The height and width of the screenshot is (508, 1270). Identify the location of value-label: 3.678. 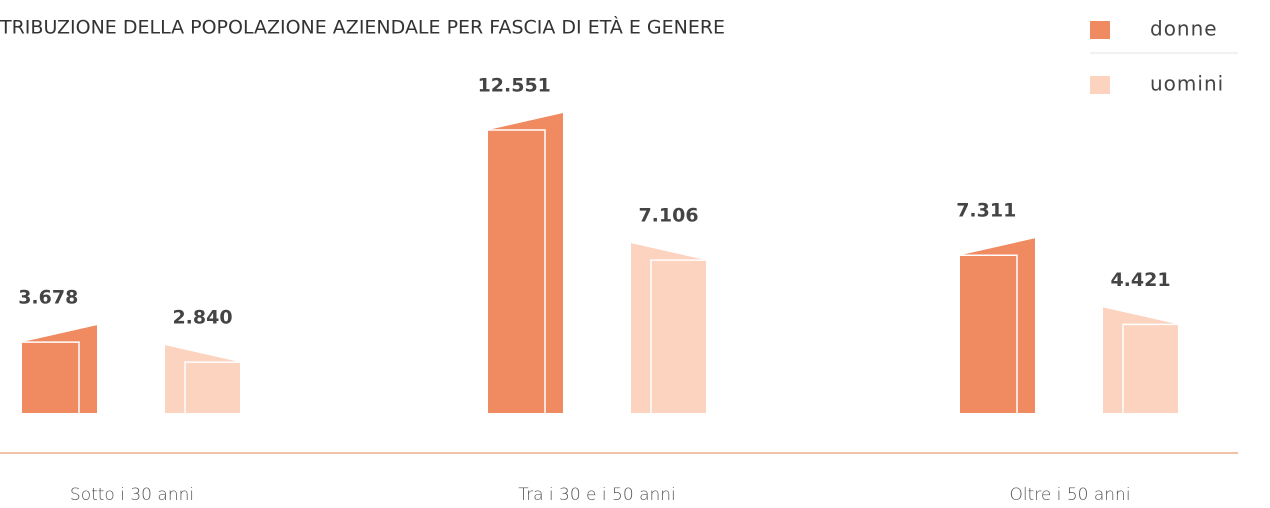
(48, 298).